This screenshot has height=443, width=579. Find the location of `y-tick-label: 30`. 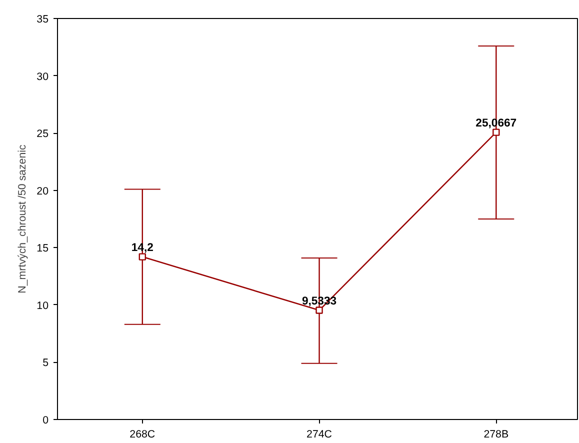

y-tick-label: 30 is located at coordinates (42, 76).